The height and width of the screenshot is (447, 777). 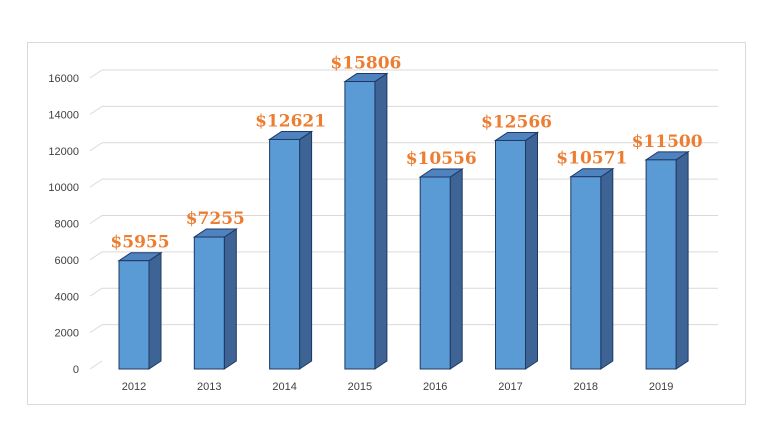 What do you see at coordinates (398, 387) in the screenshot?
I see `x-axis-ticks: 2012 2013 2014 2015 2016 2017 2018 2019` at bounding box center [398, 387].